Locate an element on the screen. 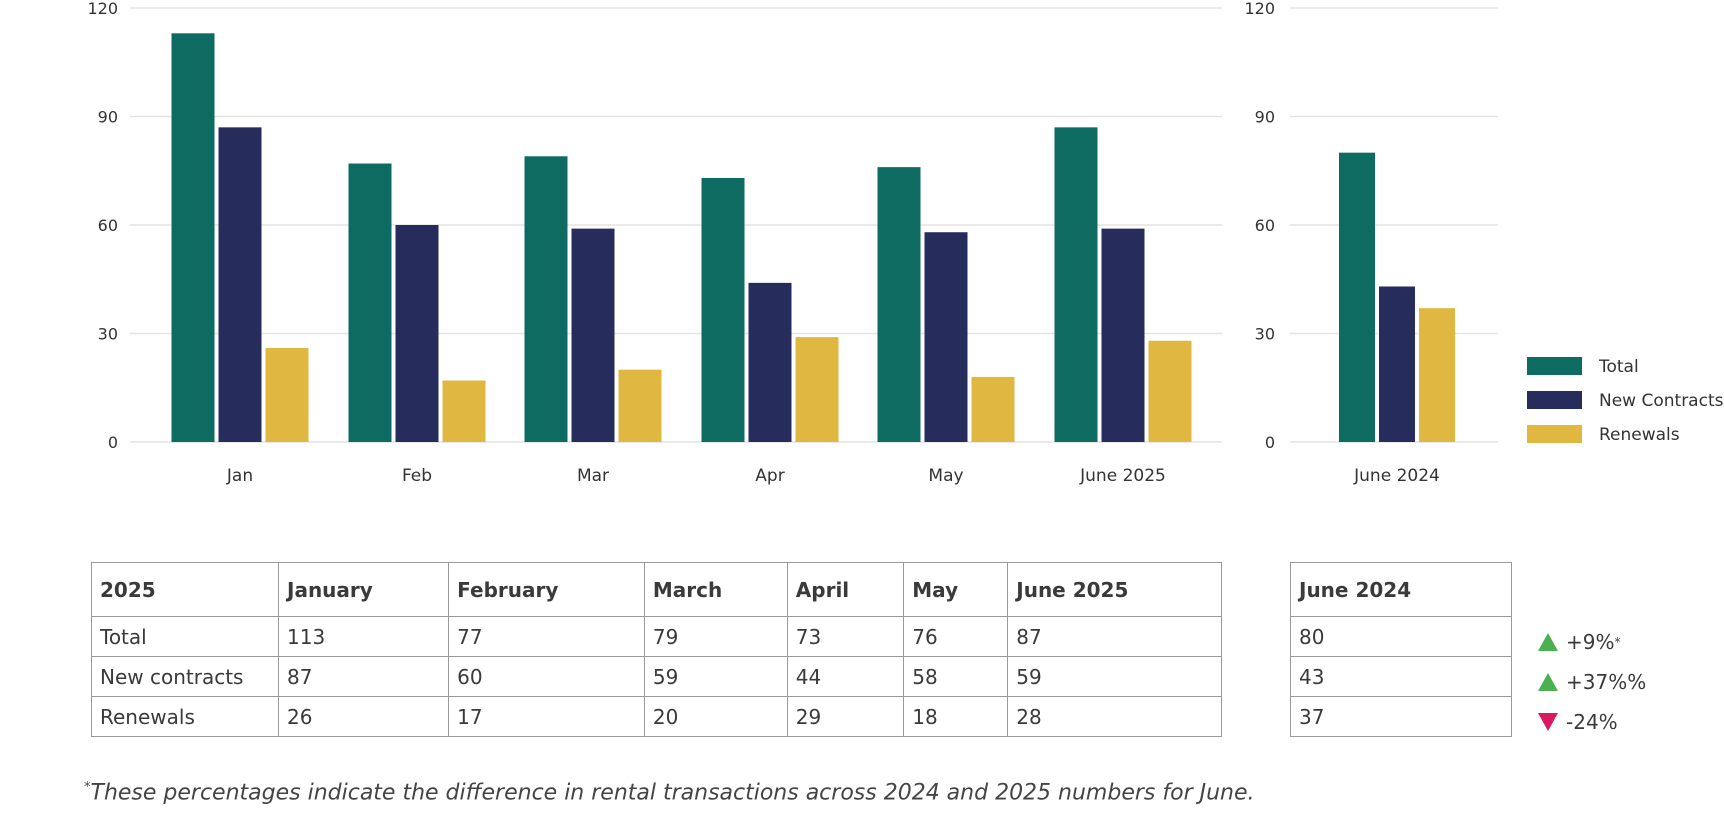  table-cell: 20 is located at coordinates (715, 716).